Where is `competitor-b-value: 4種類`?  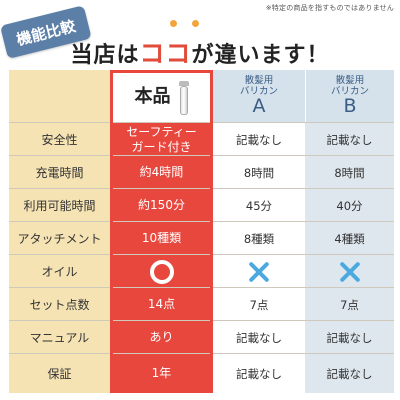
competitor-b-value: 4種類 is located at coordinates (349, 238).